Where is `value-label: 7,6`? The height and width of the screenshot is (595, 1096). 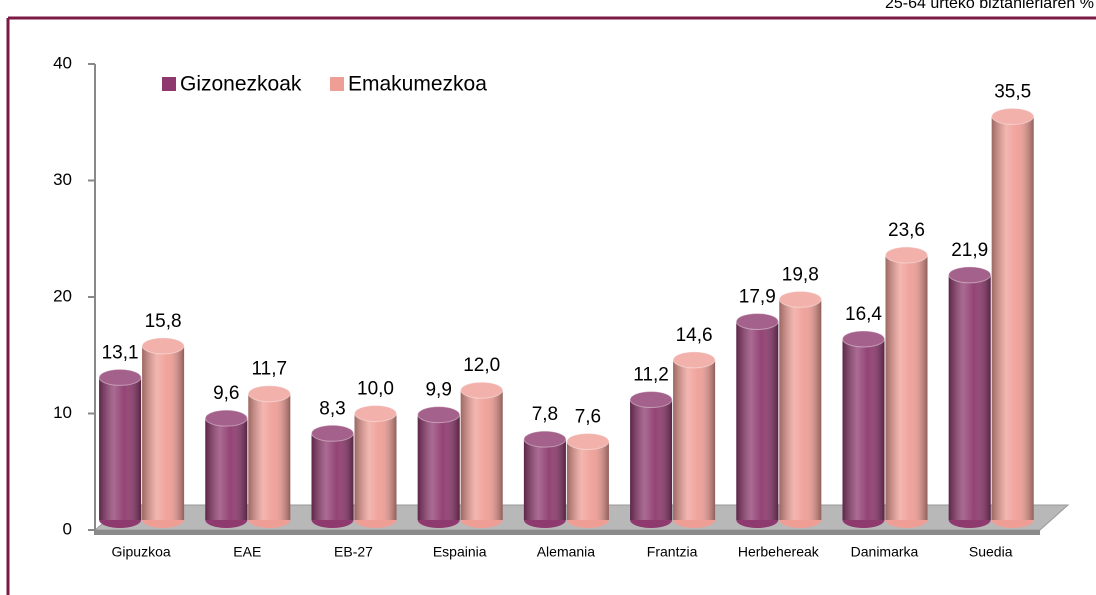 value-label: 7,6 is located at coordinates (588, 416).